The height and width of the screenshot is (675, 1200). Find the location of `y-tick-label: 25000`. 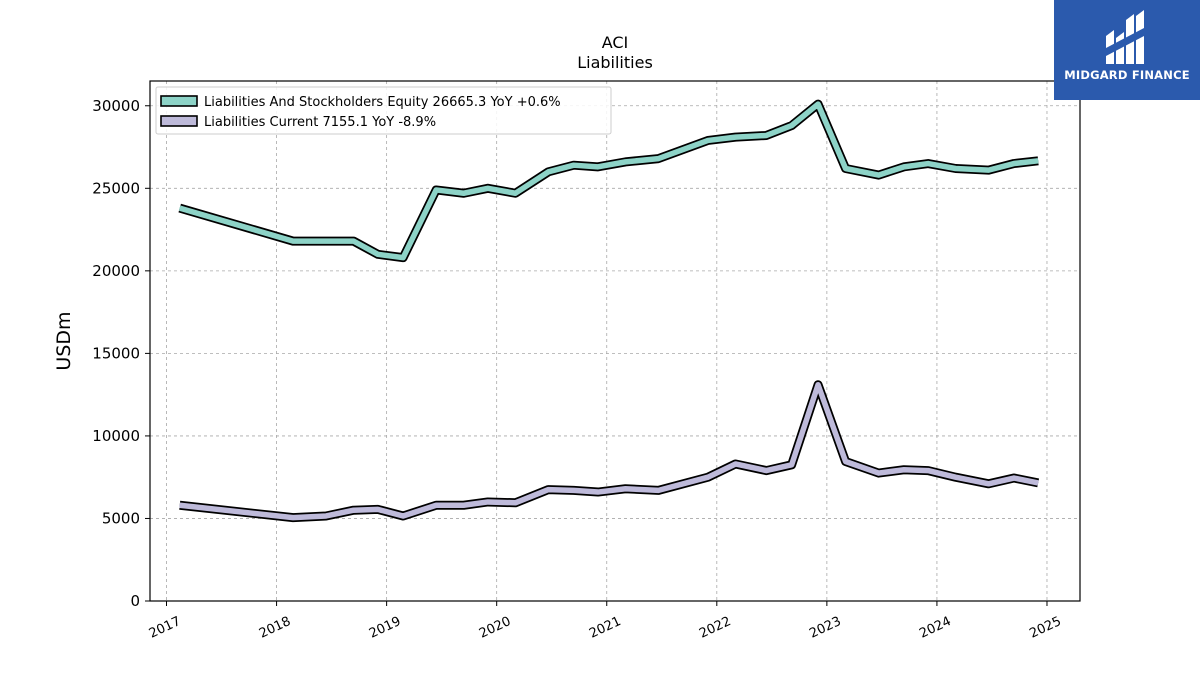

y-tick-label: 25000 is located at coordinates (116, 188).